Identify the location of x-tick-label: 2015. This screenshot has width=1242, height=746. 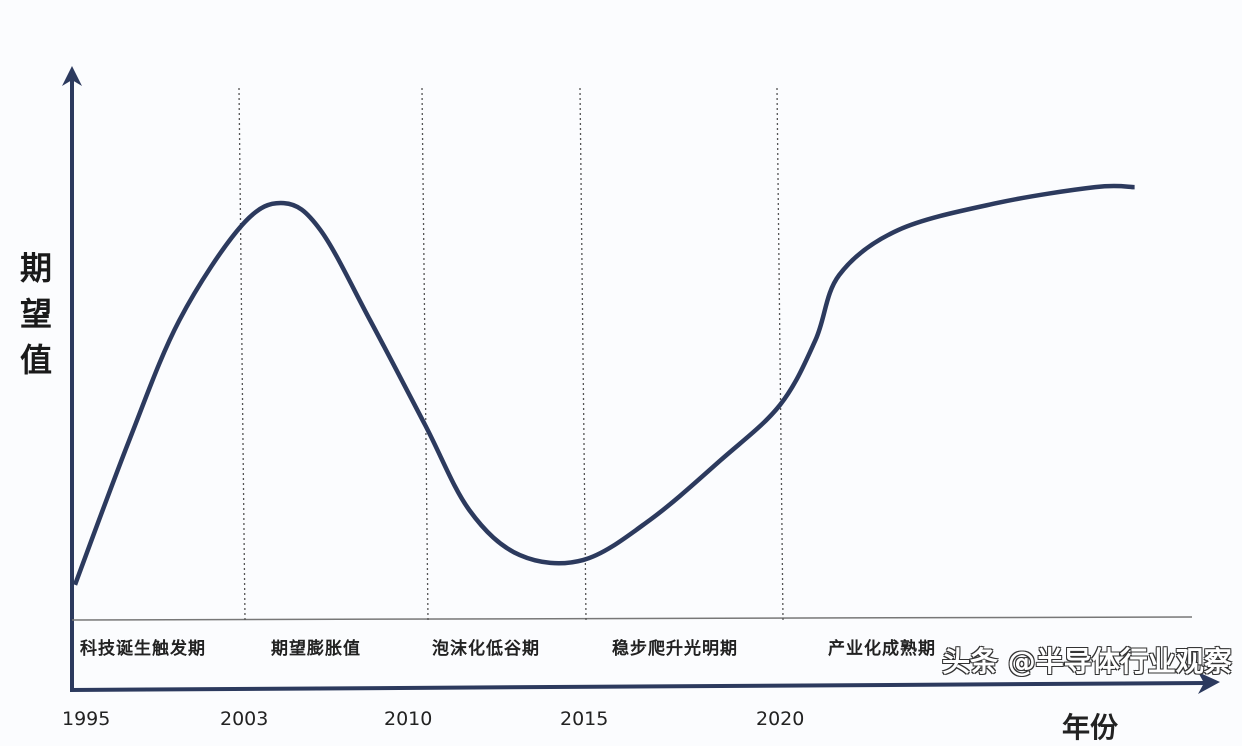
(584, 719).